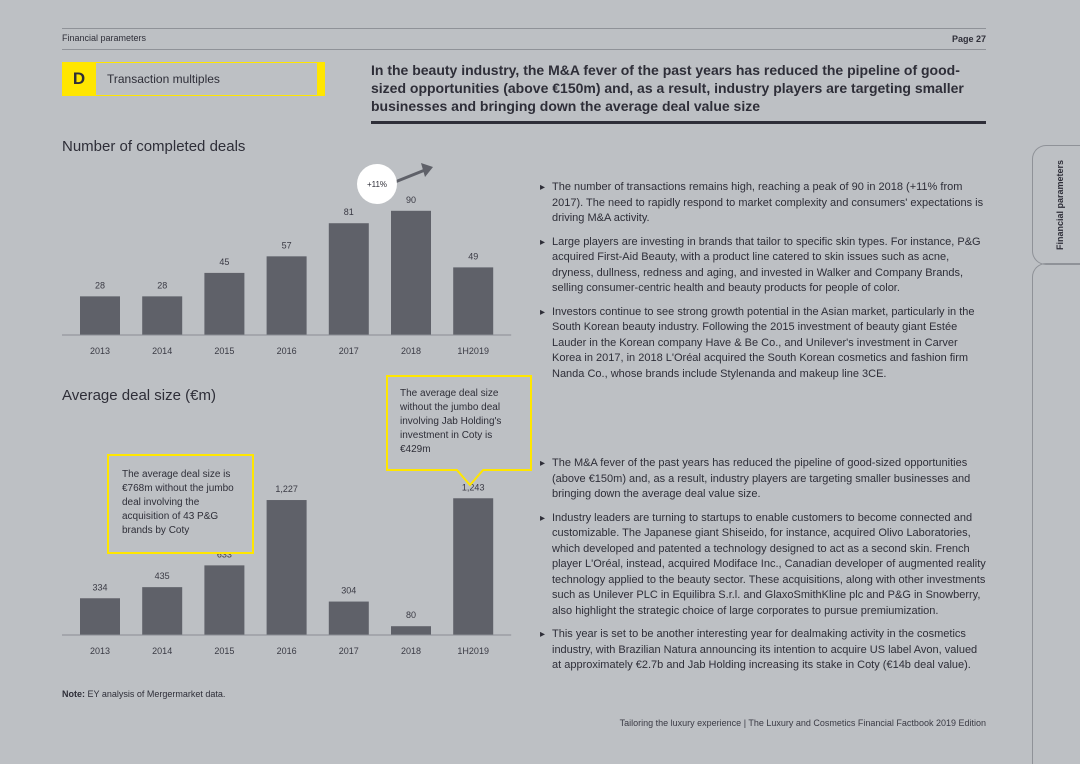 The width and height of the screenshot is (1080, 764). What do you see at coordinates (73, 694) in the screenshot?
I see `source-note-label: Note:` at bounding box center [73, 694].